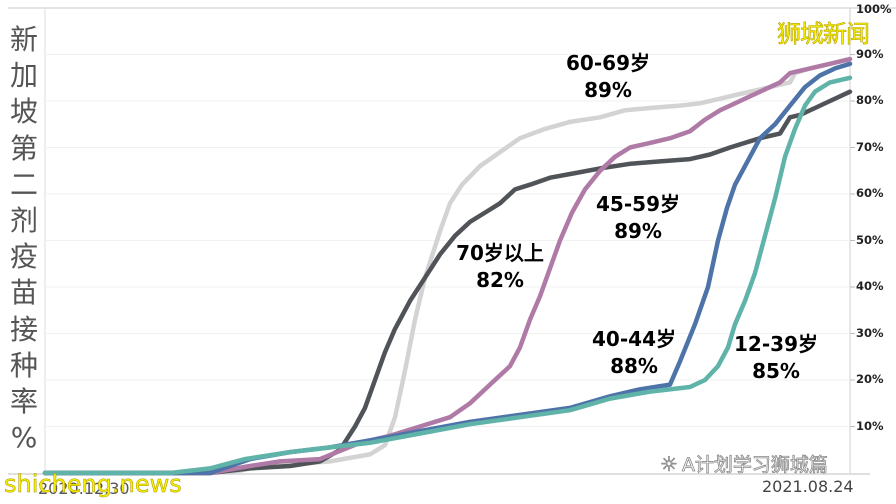  I want to click on x-axis-end-label: 2021.08.24, so click(808, 486).